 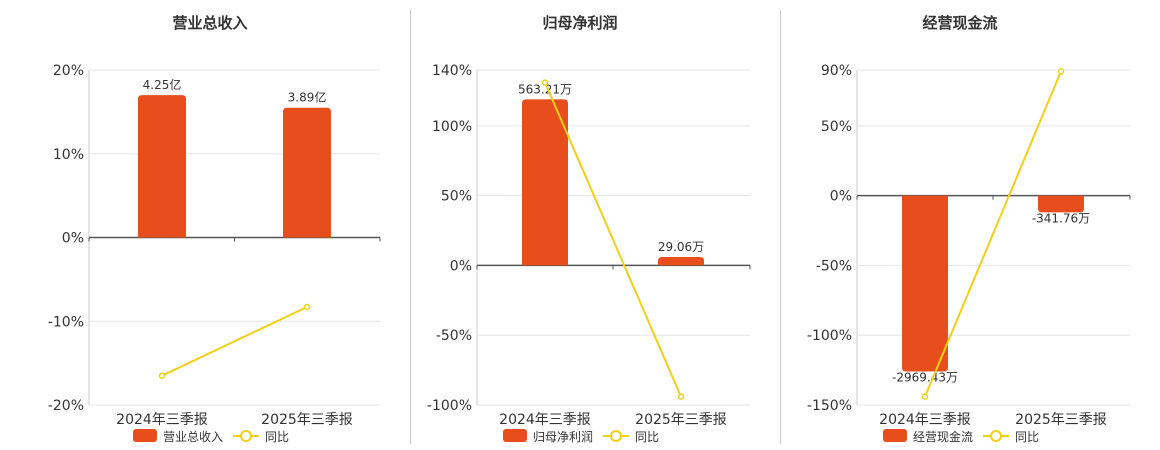 I want to click on chart-title-net-profit: 归母净利润, so click(x=580, y=23).